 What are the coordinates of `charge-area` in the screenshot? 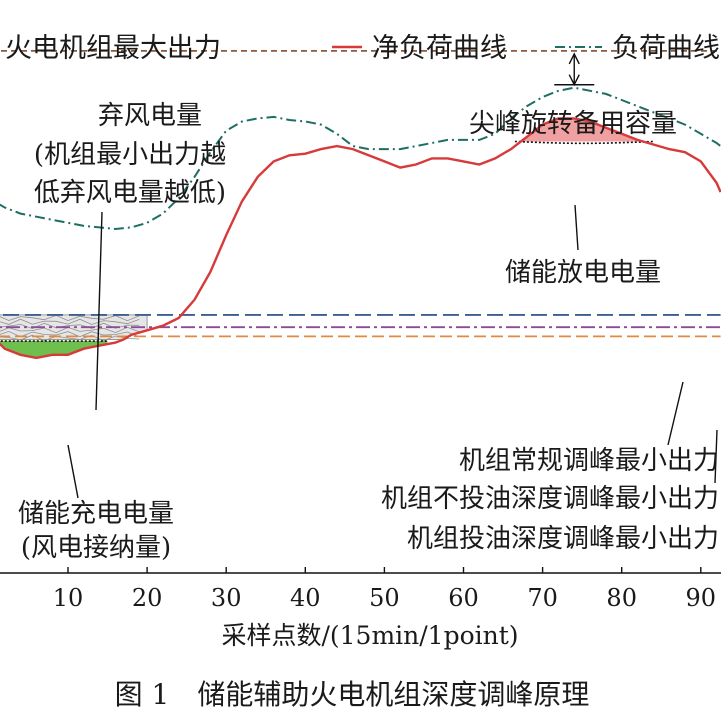 It's located at (54, 349).